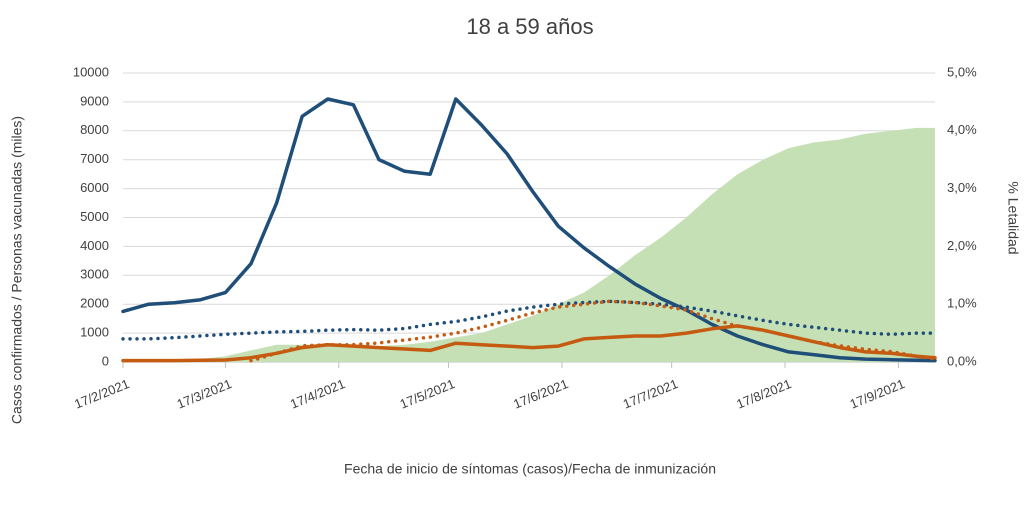  Describe the element at coordinates (763, 394) in the screenshot. I see `x-tick-label: 17/8/2021` at that location.